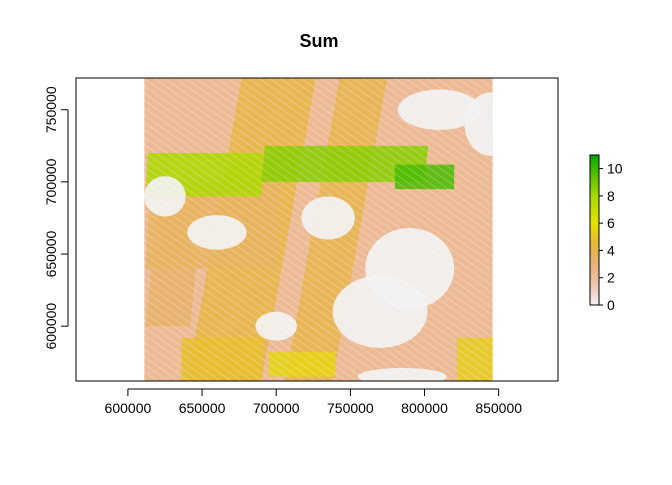 This screenshot has height=485, width=672. Describe the element at coordinates (51, 253) in the screenshot. I see `y-tick-label: 650000` at that location.